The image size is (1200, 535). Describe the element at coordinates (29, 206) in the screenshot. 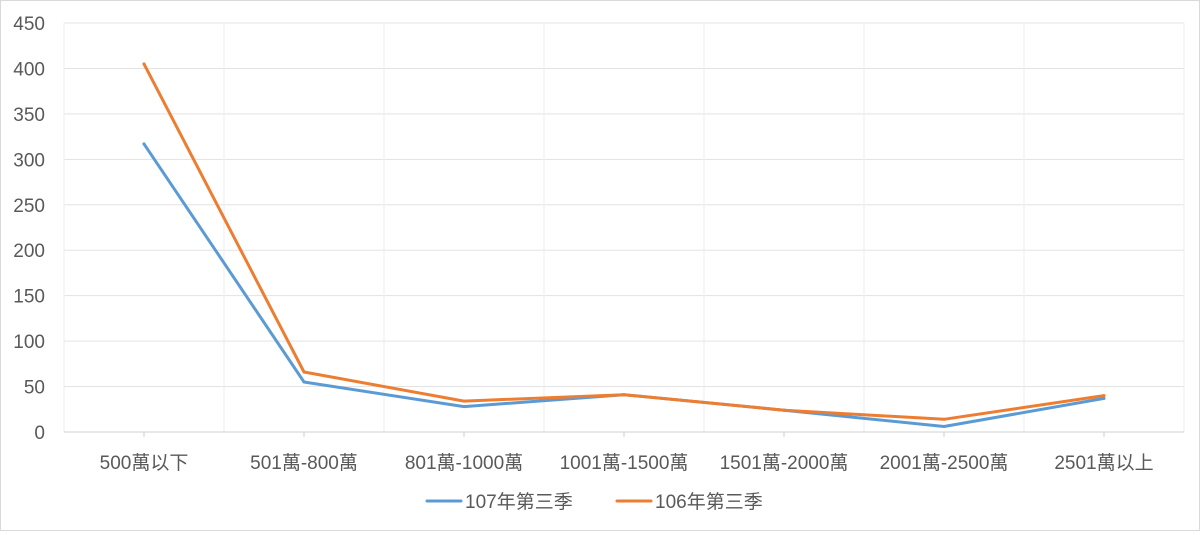

I see `y-tick-label: 250` at that location.